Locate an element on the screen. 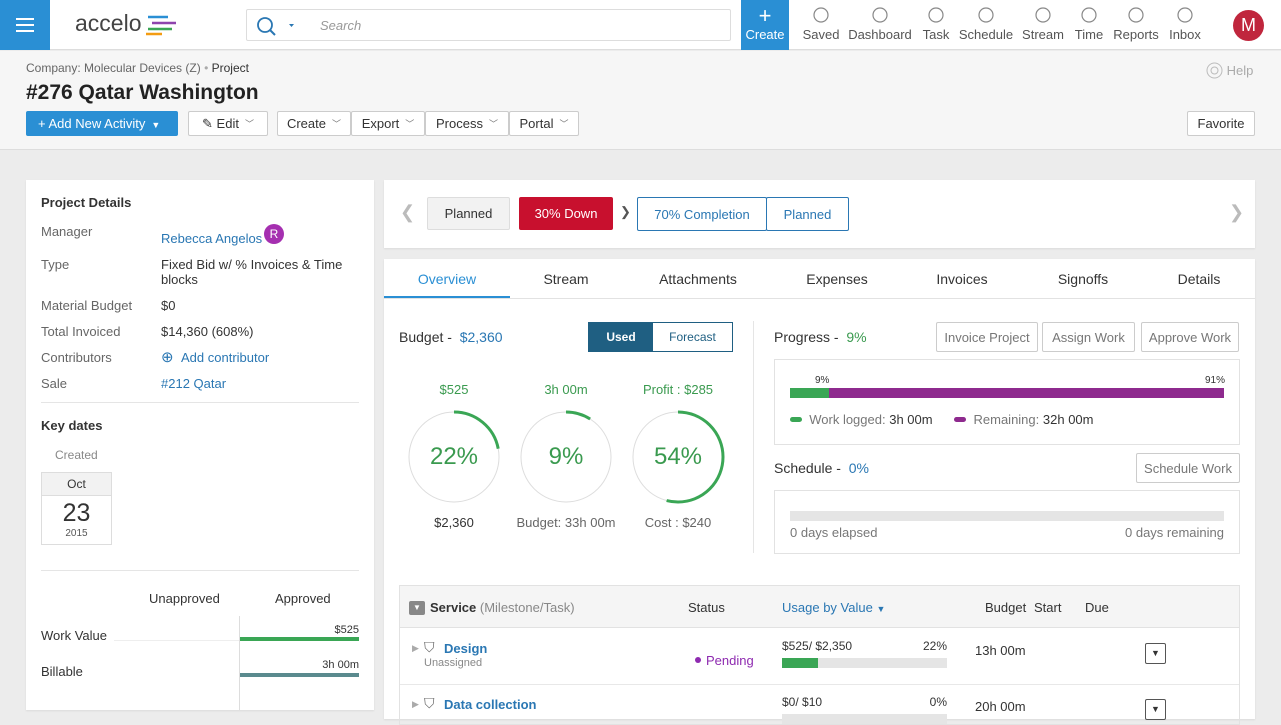  field-value: $14,360 (608%) is located at coordinates (207, 331).